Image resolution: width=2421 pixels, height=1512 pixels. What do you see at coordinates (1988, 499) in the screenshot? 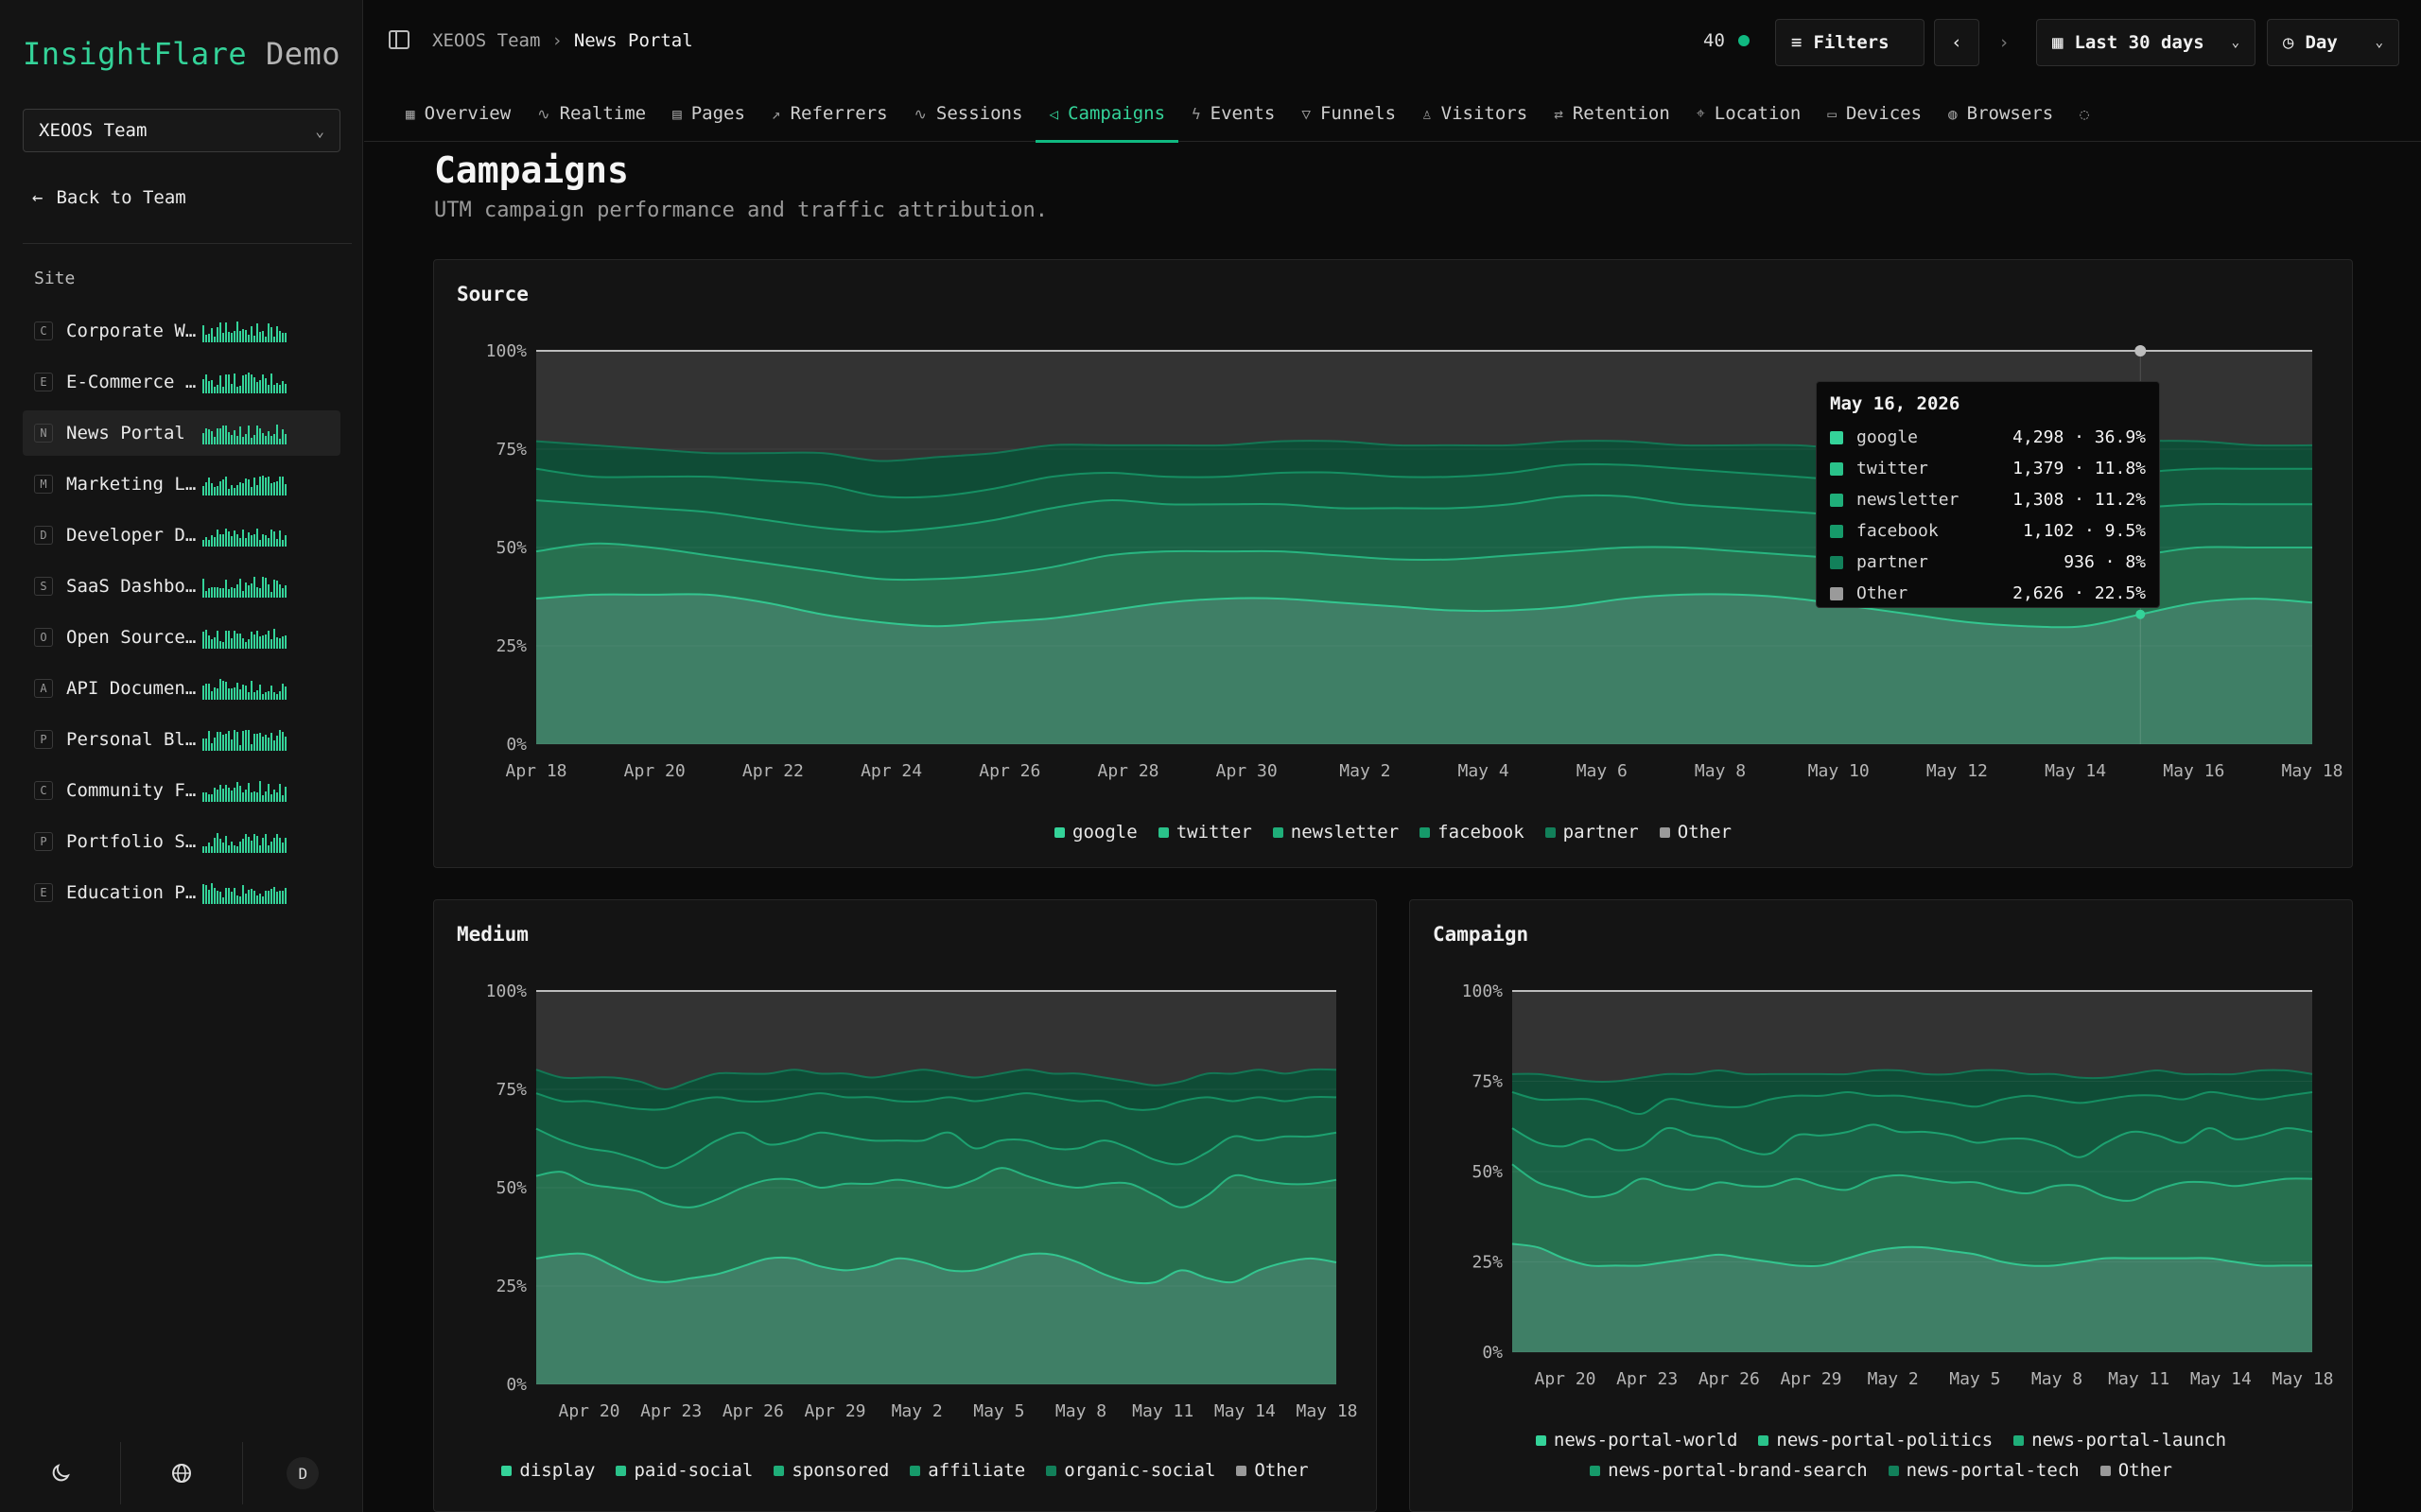
I see `tooltip-row: newsletter 1,308 · 11.2%` at bounding box center [1988, 499].